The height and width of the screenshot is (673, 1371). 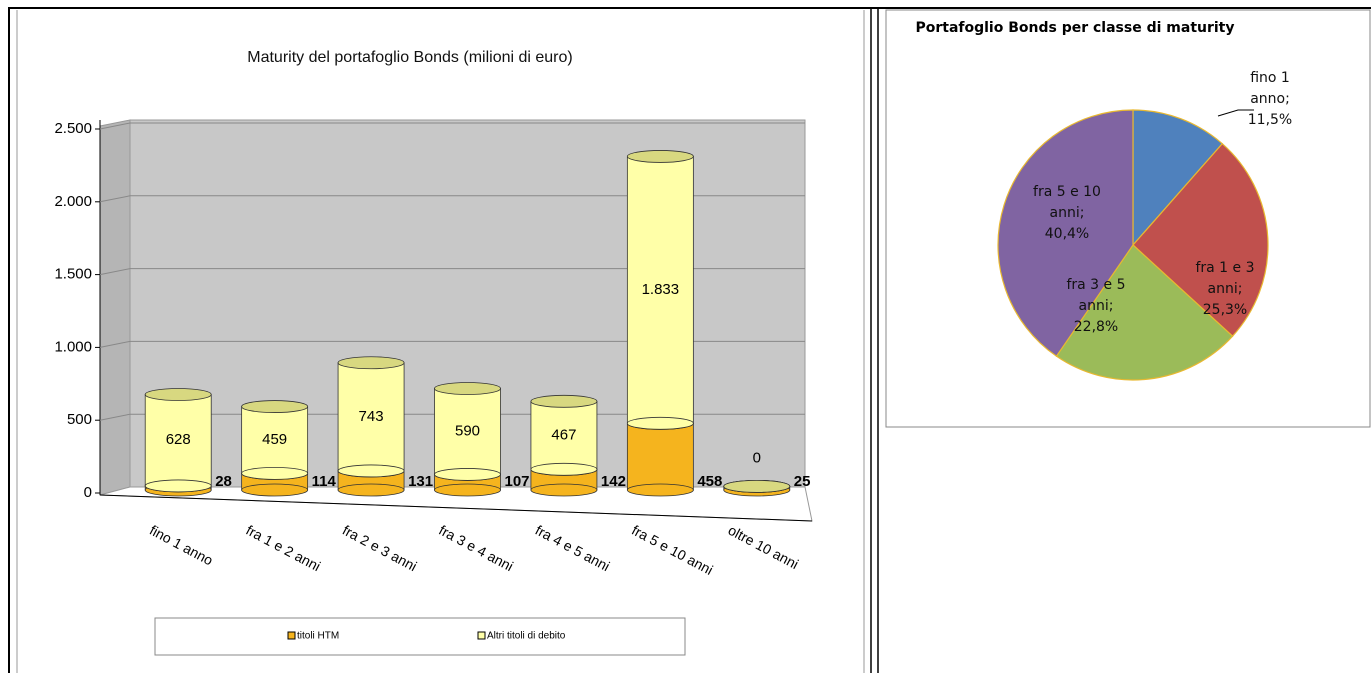 What do you see at coordinates (1096, 295) in the screenshot?
I see `slice-category: fra 3 e 5 anni` at bounding box center [1096, 295].